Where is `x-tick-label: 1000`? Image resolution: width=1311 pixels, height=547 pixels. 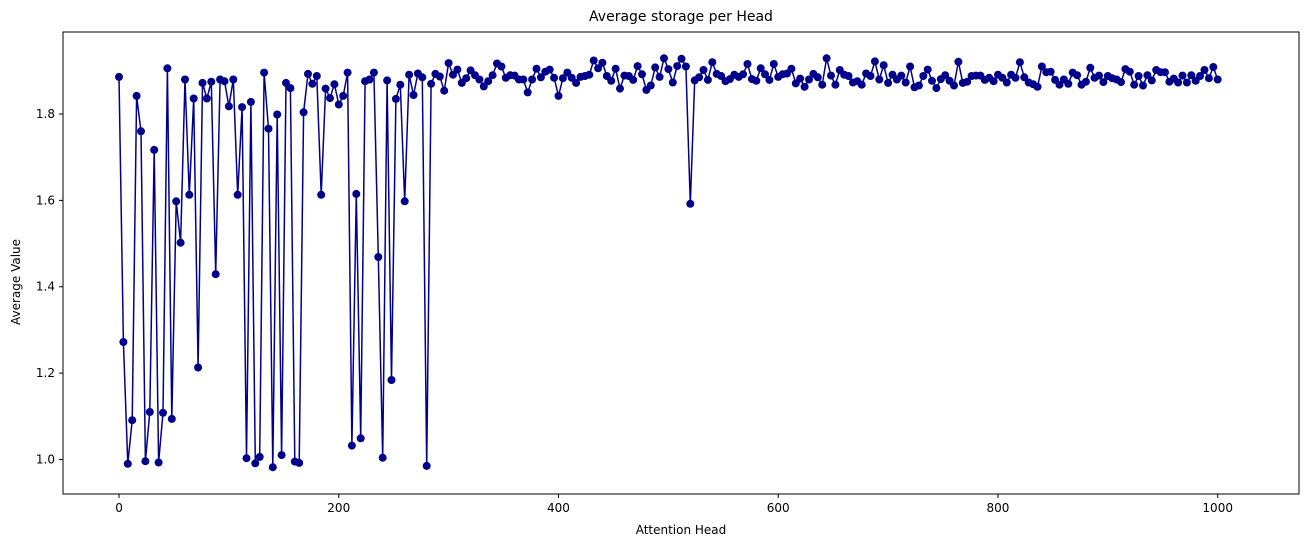 x-tick-label: 1000 is located at coordinates (1217, 508).